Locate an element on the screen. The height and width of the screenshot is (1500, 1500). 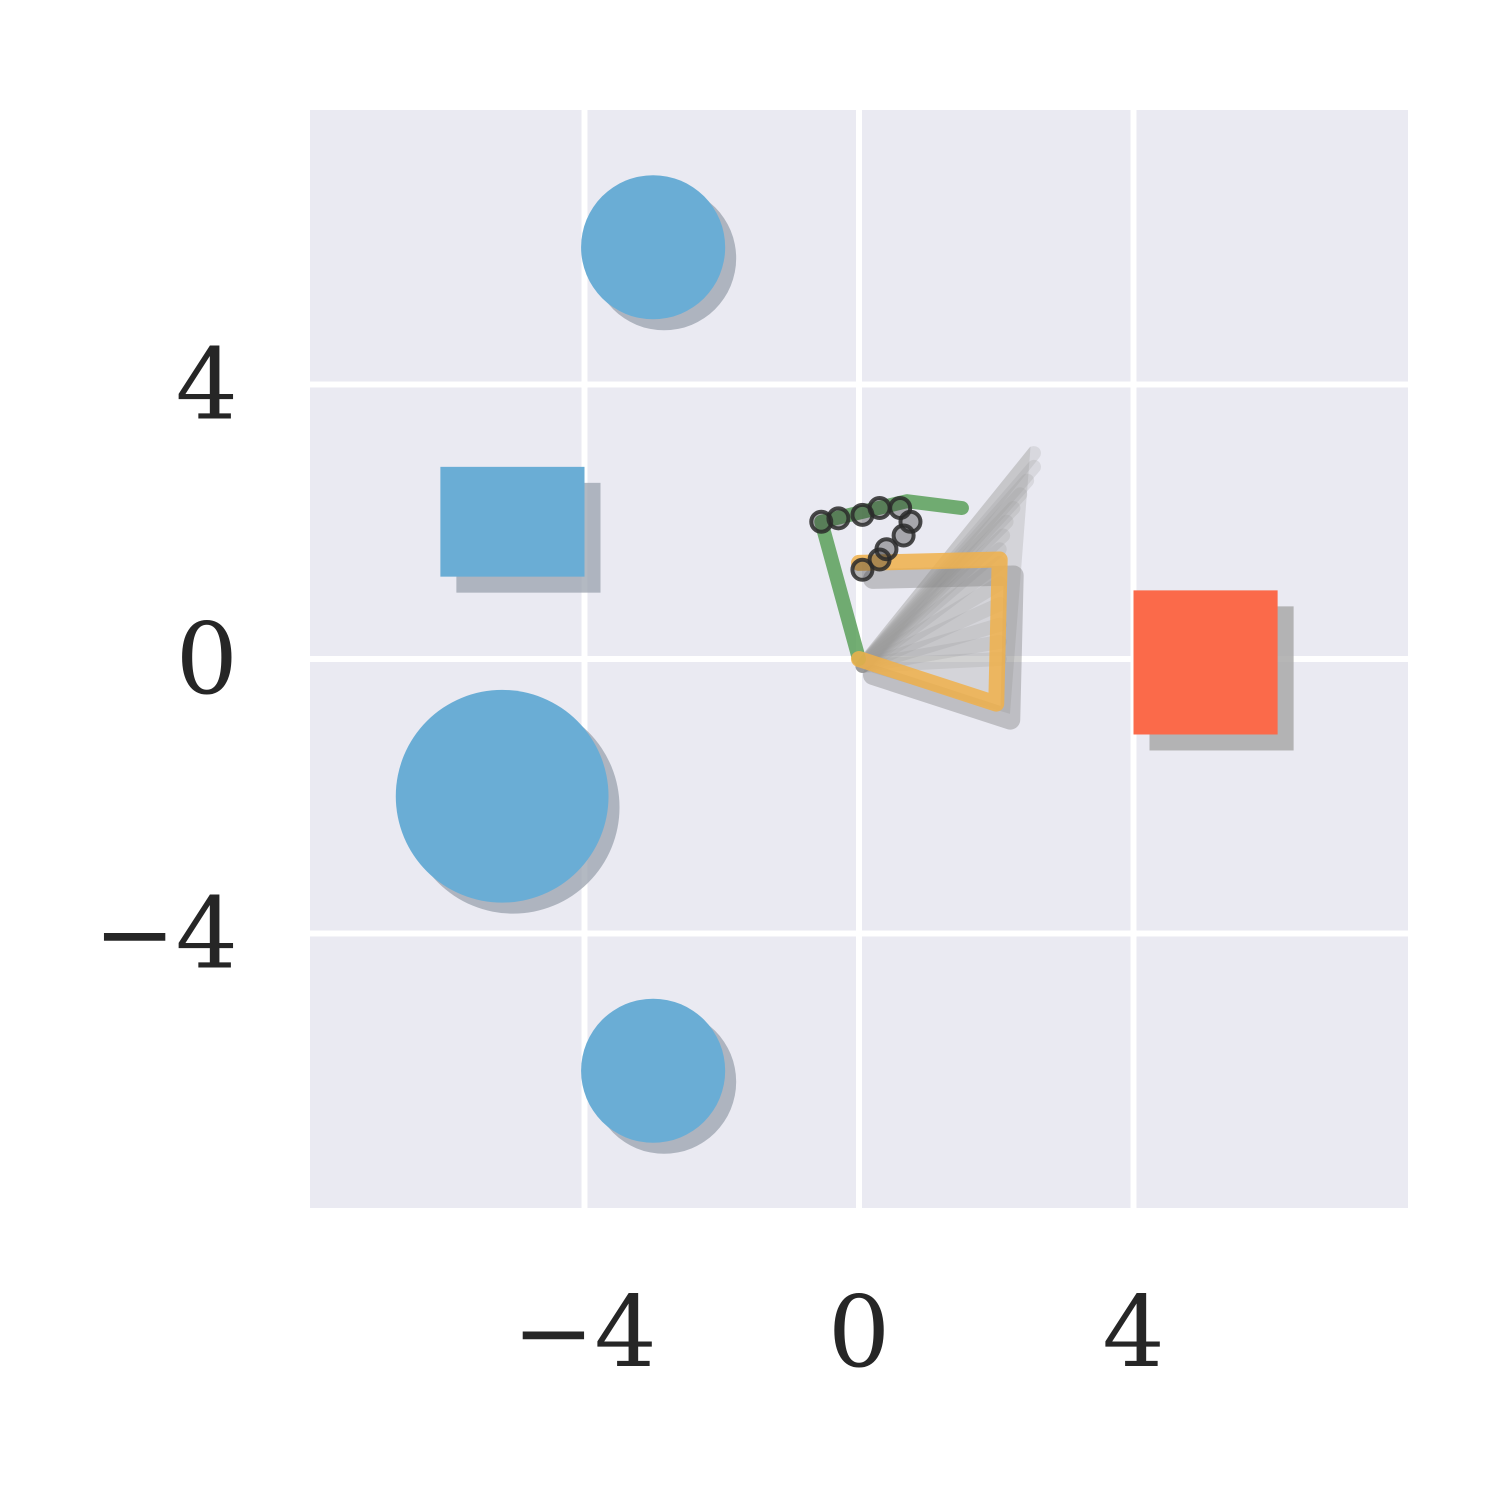
y-tick-label: 4 is located at coordinates (207, 386).